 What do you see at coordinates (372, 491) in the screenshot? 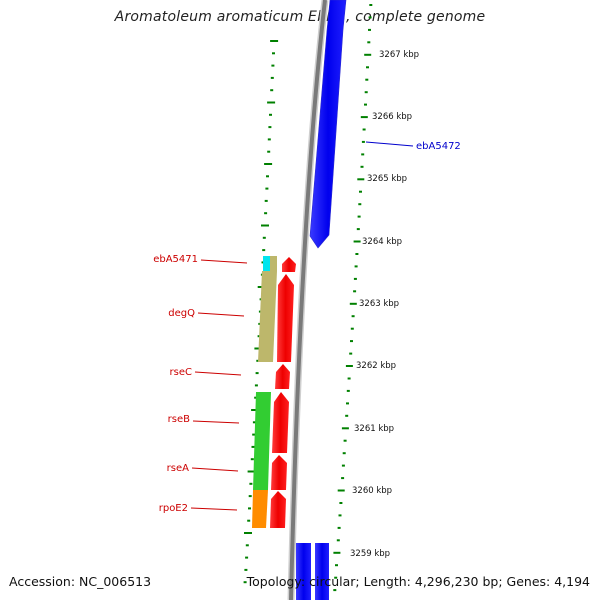
I see `kbp-label: 3260 kbp` at bounding box center [372, 491].